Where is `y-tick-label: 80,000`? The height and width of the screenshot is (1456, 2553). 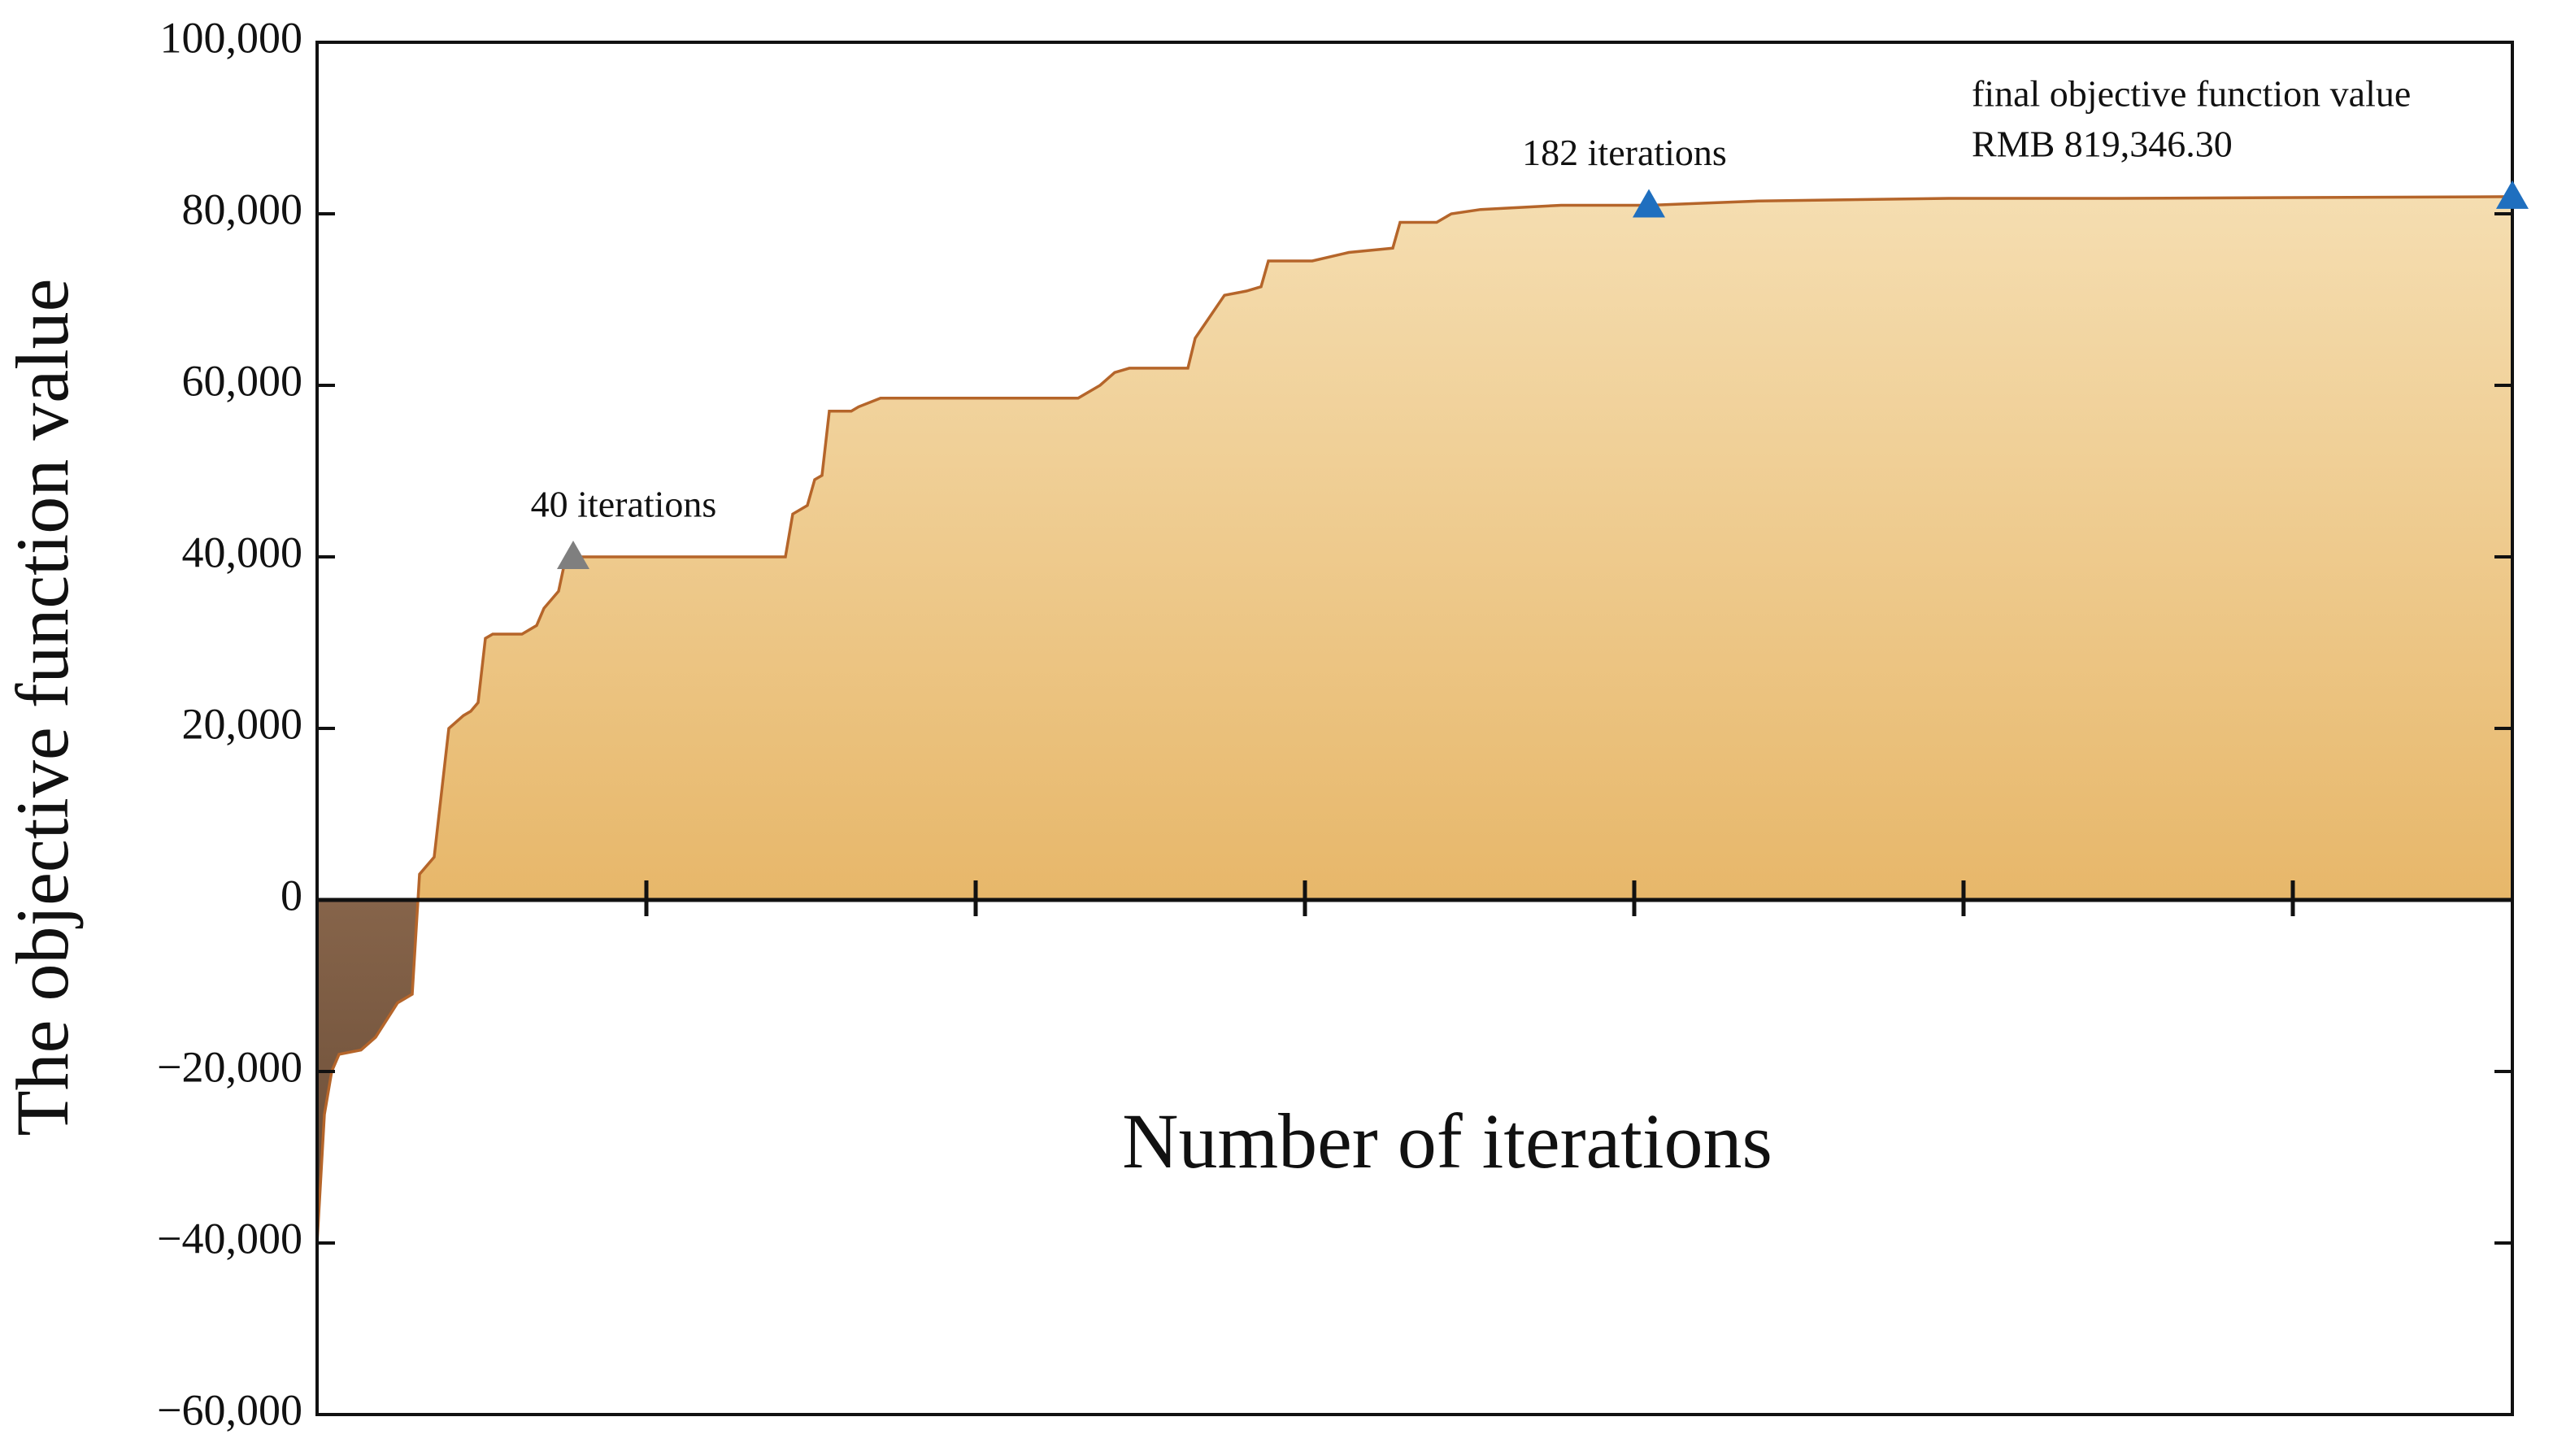 y-tick-label: 80,000 is located at coordinates (242, 209).